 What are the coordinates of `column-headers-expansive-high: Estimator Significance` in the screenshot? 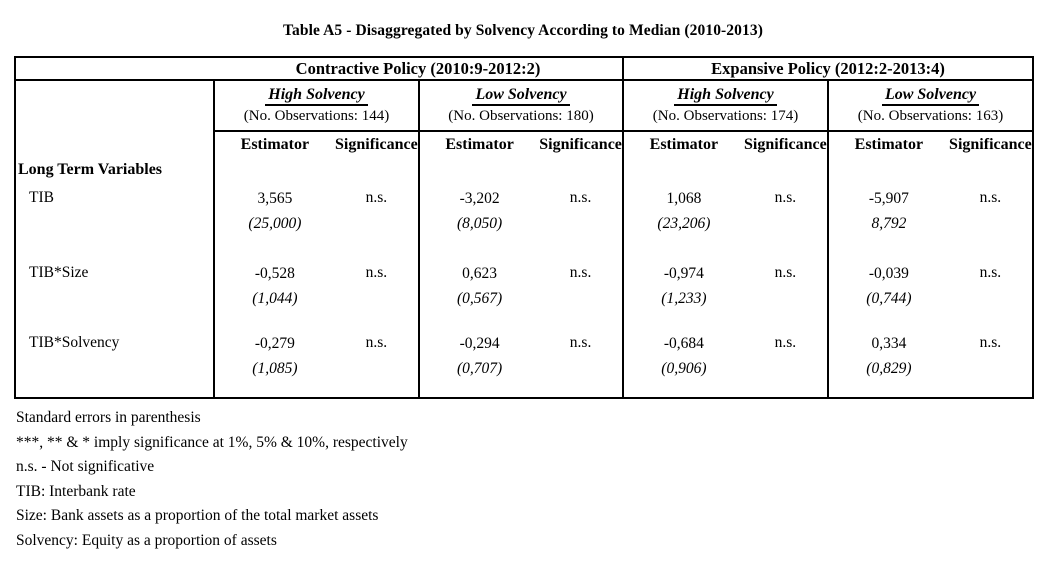 It's located at (726, 158).